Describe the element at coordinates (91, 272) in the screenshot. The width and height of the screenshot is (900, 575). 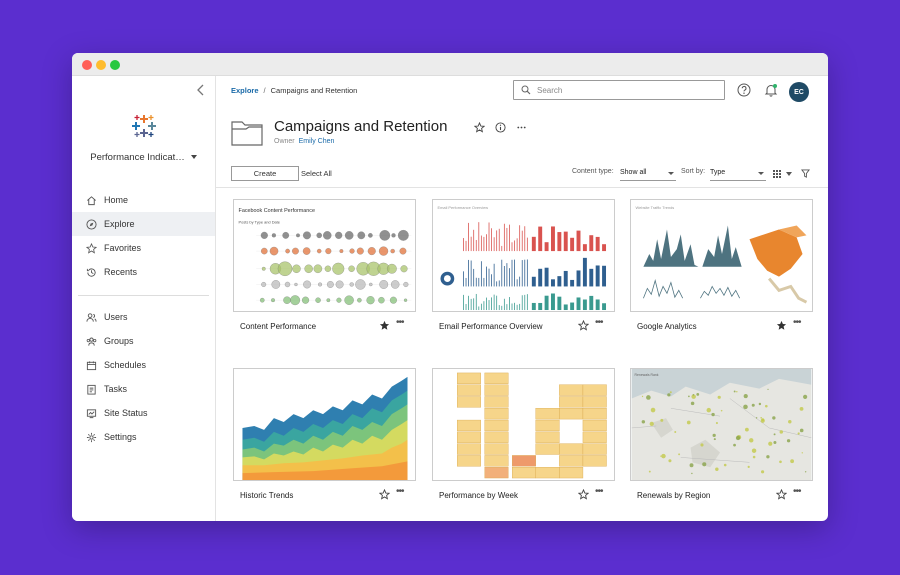
I see `history-icon` at that location.